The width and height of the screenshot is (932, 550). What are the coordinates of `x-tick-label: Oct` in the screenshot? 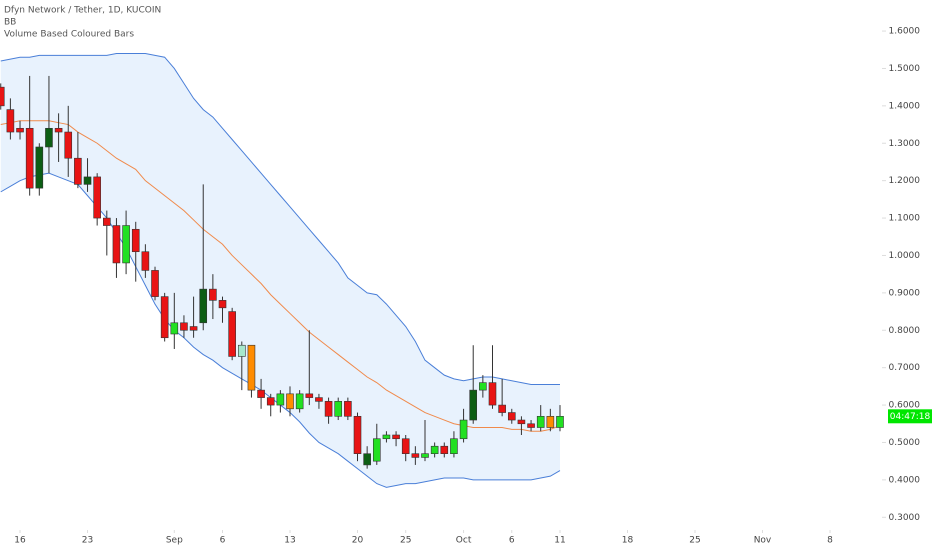 It's located at (464, 541).